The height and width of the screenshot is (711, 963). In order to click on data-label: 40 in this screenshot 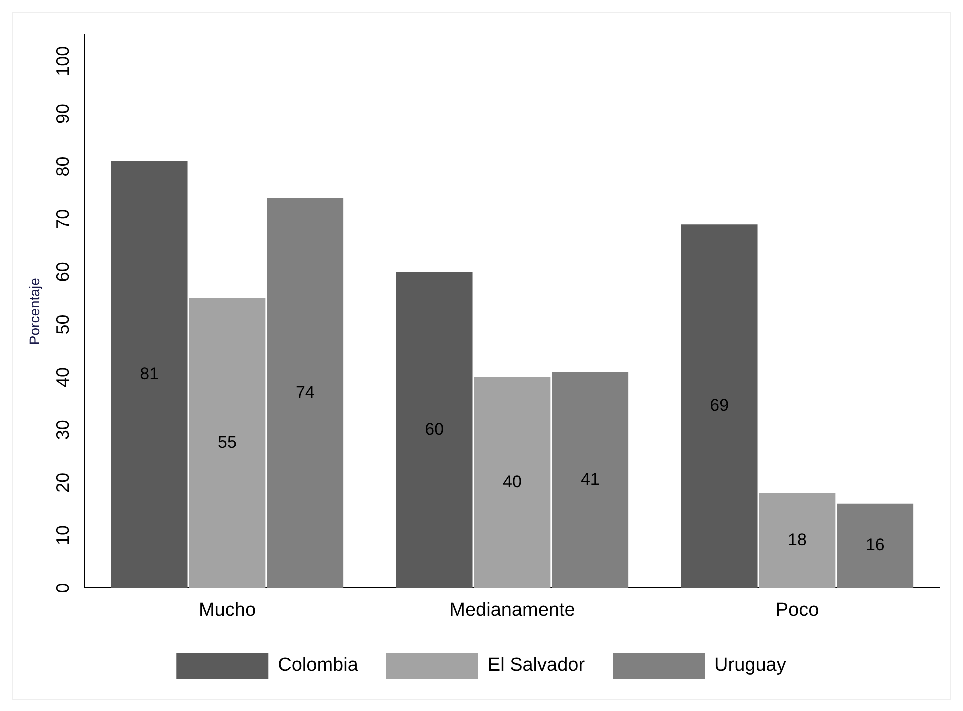, I will do `click(512, 482)`.